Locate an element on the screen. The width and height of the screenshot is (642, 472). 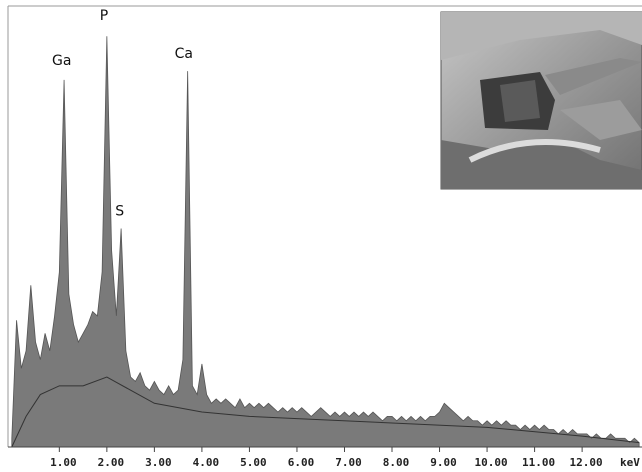
x-tick-label: 1.00 is located at coordinates (63, 462).